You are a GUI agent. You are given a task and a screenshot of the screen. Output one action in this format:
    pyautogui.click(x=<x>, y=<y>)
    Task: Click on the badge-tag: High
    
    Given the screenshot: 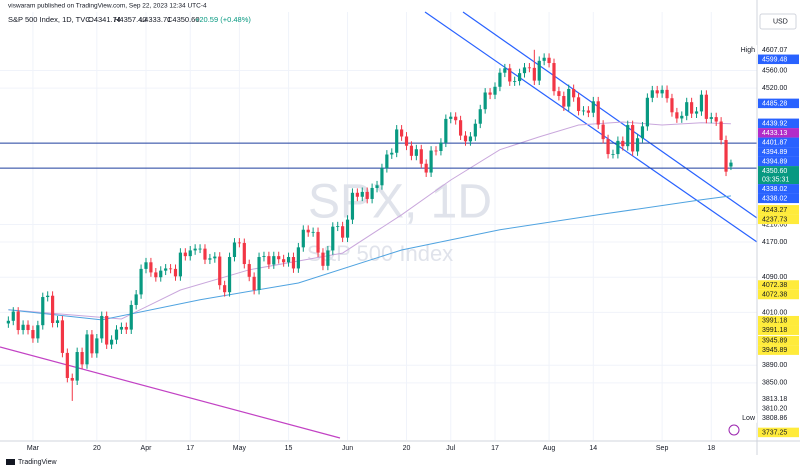 What is the action you would take?
    pyautogui.click(x=748, y=50)
    